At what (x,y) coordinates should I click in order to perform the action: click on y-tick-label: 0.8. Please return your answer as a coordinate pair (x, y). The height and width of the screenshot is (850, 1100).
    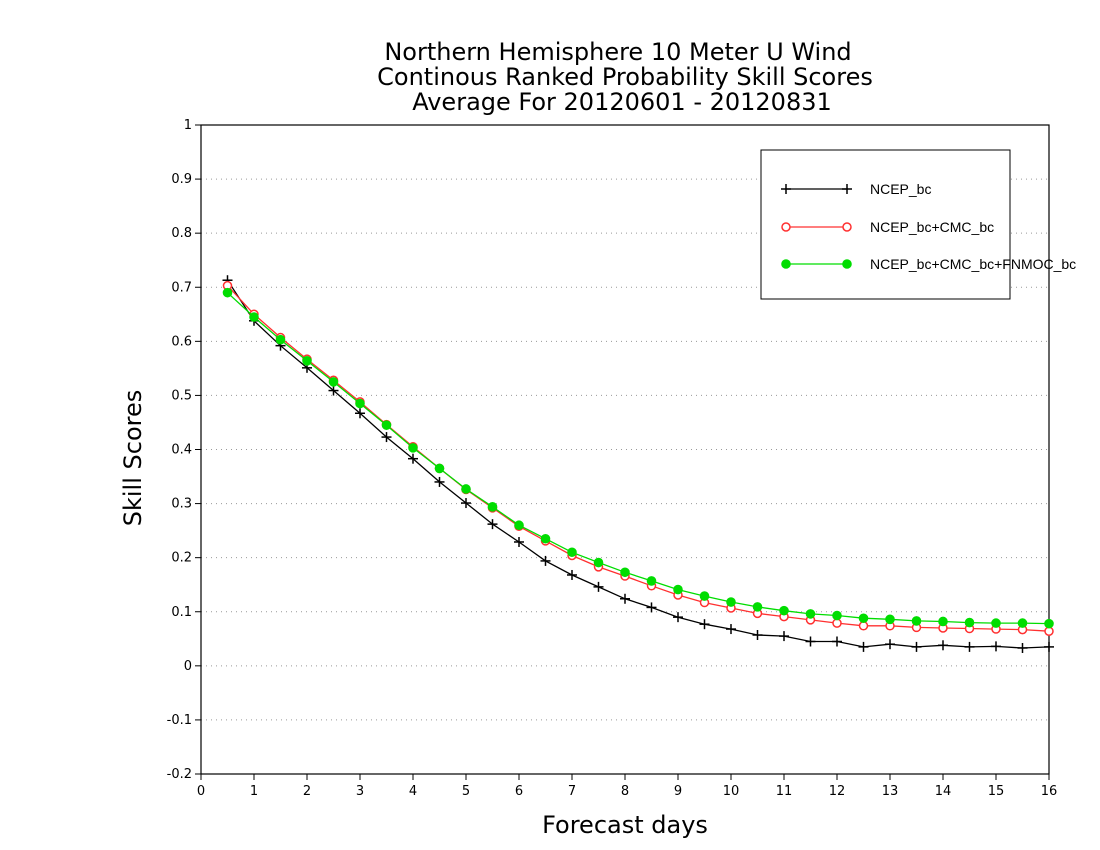
    Looking at the image, I should click on (181, 233).